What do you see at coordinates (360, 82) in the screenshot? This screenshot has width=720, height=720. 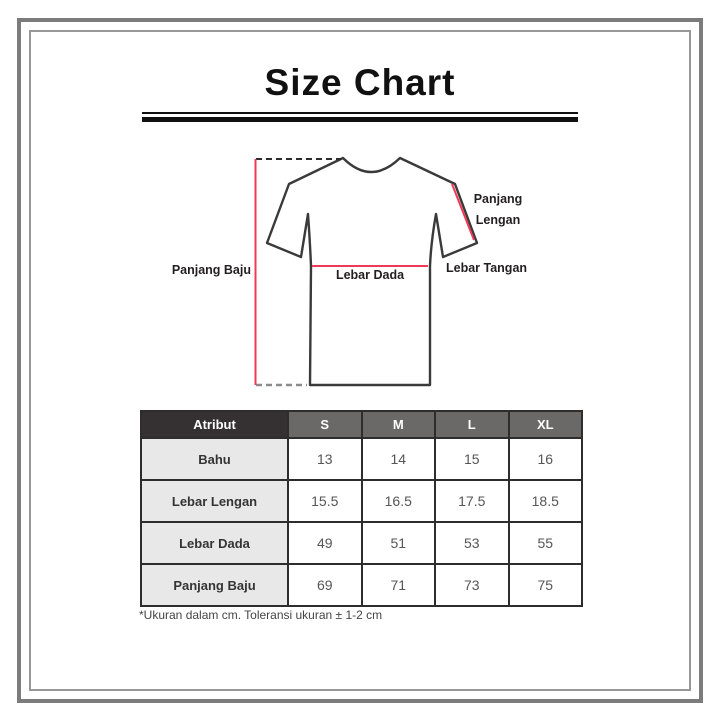 I see `page-title: Size Chart` at bounding box center [360, 82].